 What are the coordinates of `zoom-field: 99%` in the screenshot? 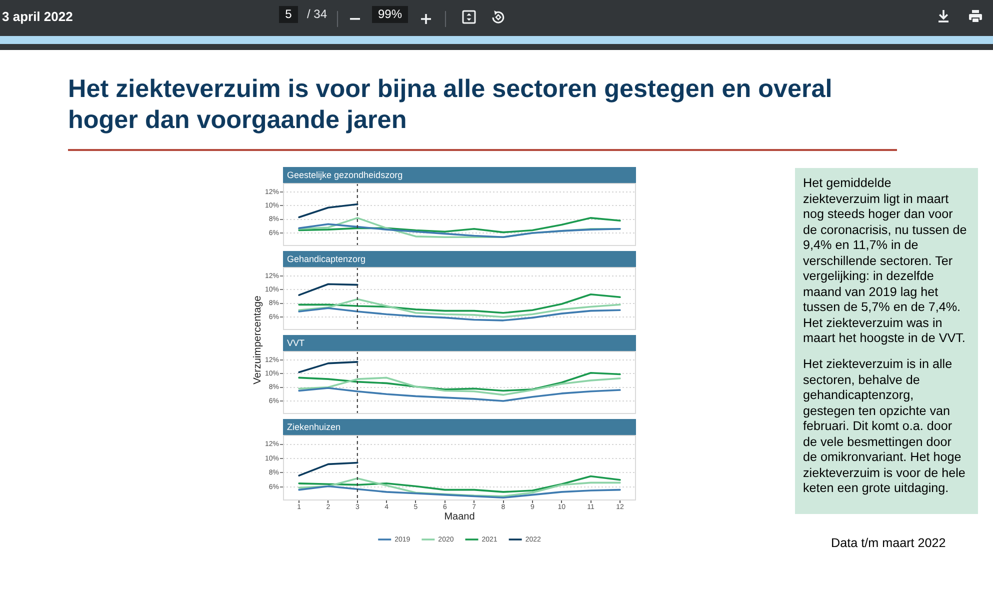 It's located at (390, 14).